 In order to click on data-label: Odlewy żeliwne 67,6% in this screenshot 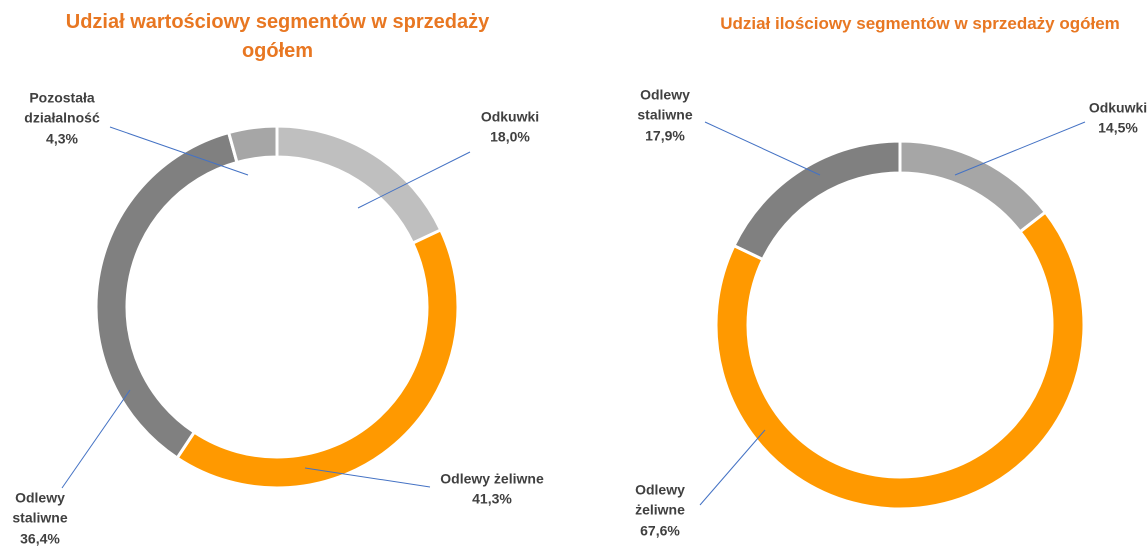, I will do `click(660, 510)`.